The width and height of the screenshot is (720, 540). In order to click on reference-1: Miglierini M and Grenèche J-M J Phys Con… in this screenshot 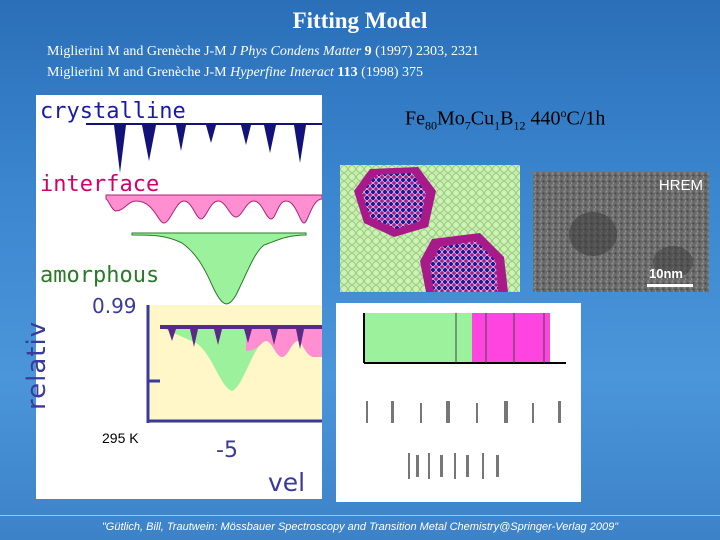, I will do `click(263, 52)`.